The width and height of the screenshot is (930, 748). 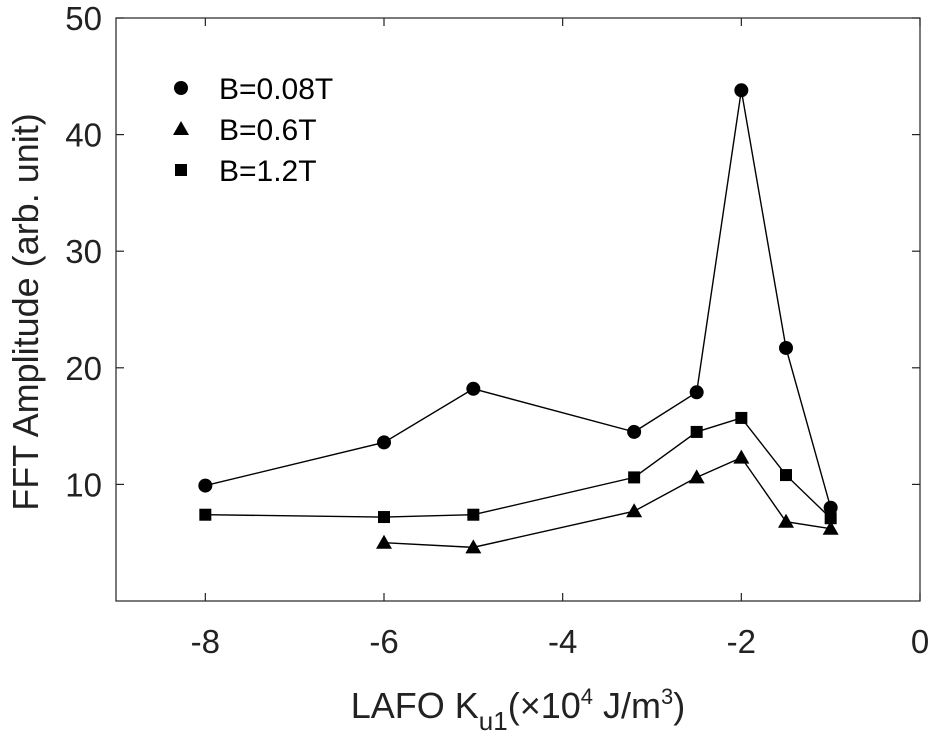 I want to click on series-line-triangle, so click(x=607, y=502).